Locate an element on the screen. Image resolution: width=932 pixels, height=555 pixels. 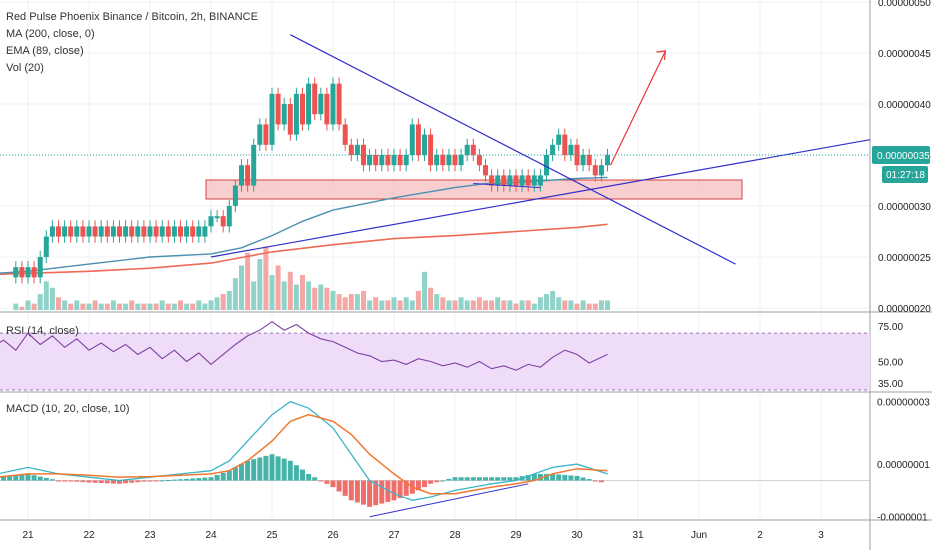
arrow-head is located at coordinates (661, 55).